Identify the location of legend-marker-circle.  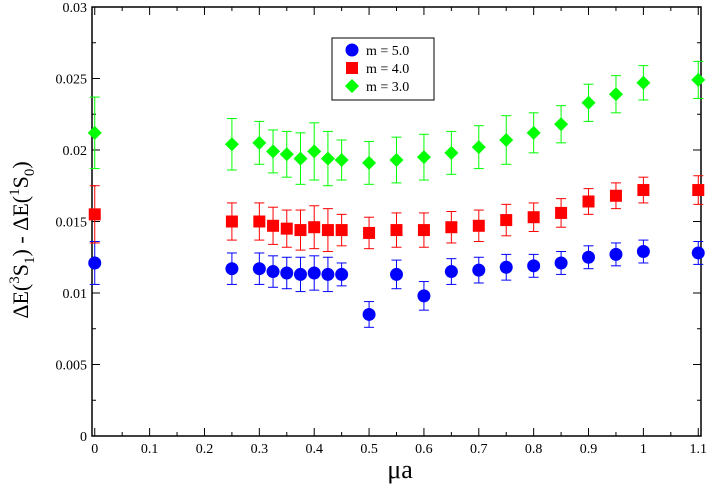
(352, 50).